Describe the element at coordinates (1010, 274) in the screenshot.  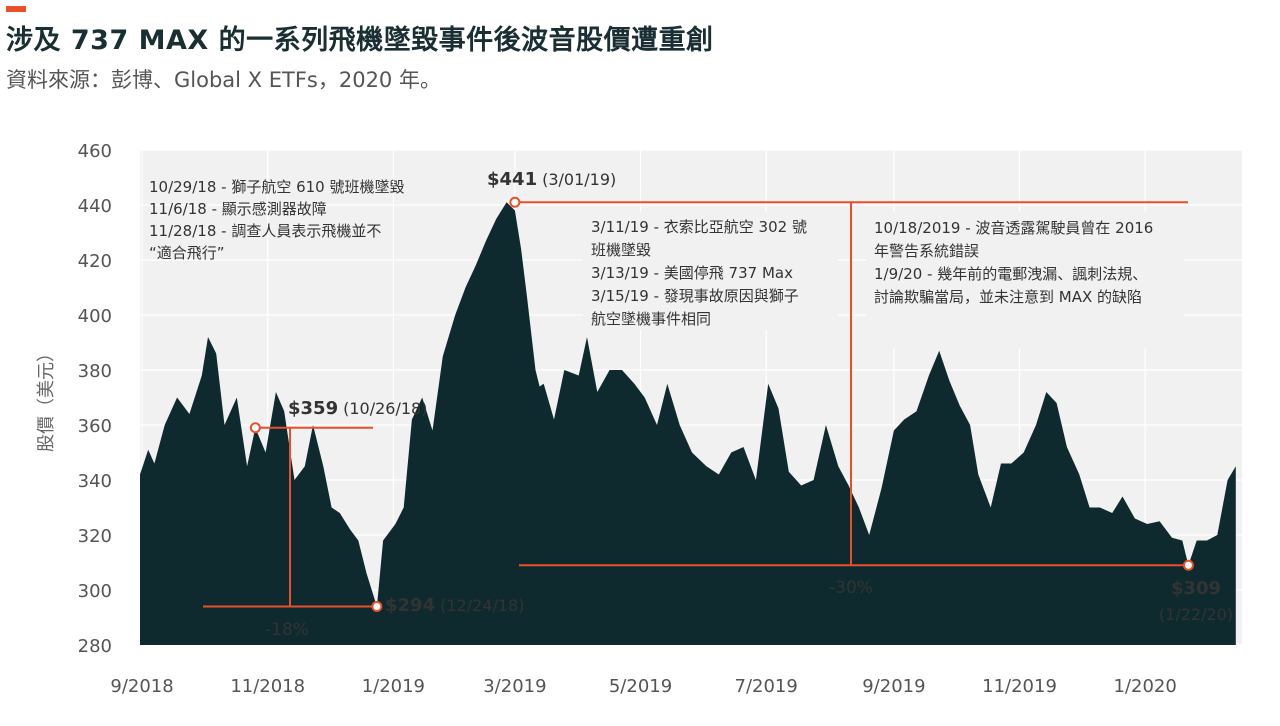
I see `event-note-line: 1/9/20 - 幾年前的電郵洩漏、諷刺法規、` at that location.